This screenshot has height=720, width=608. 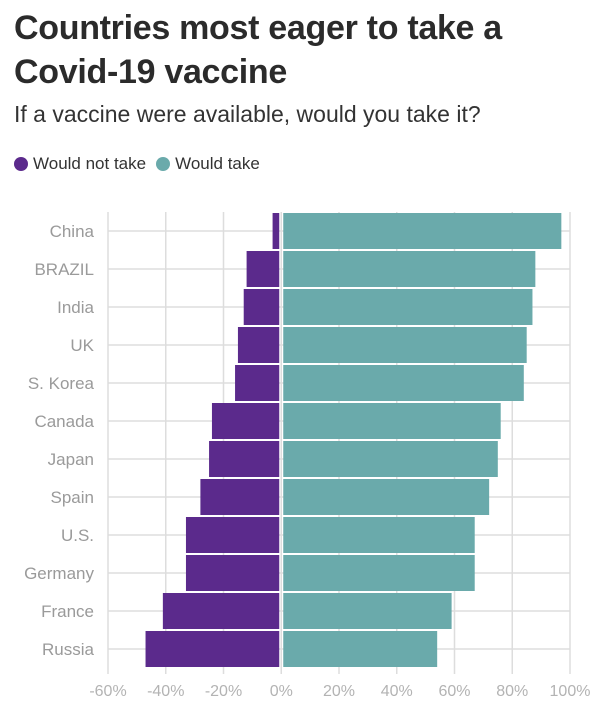 I want to click on legend-swatch-would-not-take, so click(x=21, y=164).